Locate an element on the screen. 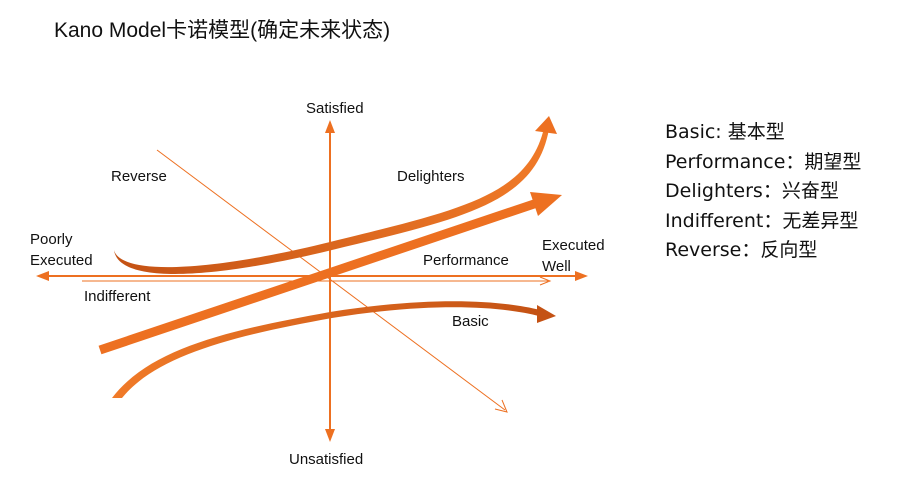  performance-arrow-icon is located at coordinates (546, 204).